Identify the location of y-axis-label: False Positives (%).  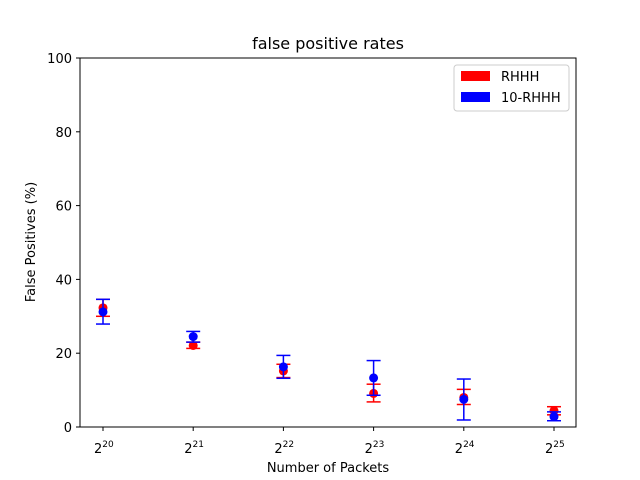
(31, 242).